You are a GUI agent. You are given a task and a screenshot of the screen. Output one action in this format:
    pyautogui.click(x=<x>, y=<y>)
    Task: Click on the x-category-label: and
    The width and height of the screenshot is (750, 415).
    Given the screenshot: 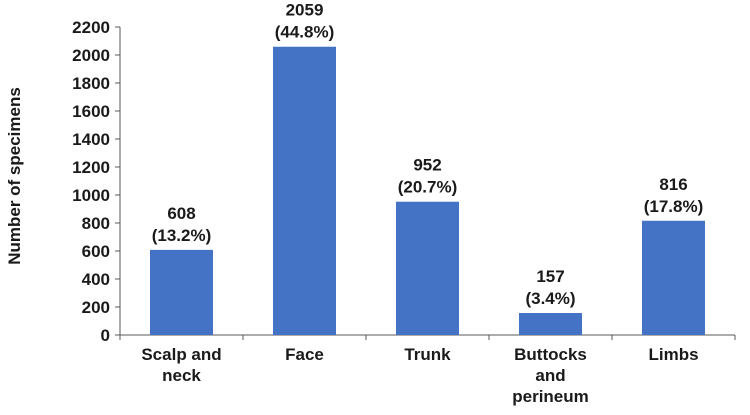 What is the action you would take?
    pyautogui.click(x=550, y=375)
    